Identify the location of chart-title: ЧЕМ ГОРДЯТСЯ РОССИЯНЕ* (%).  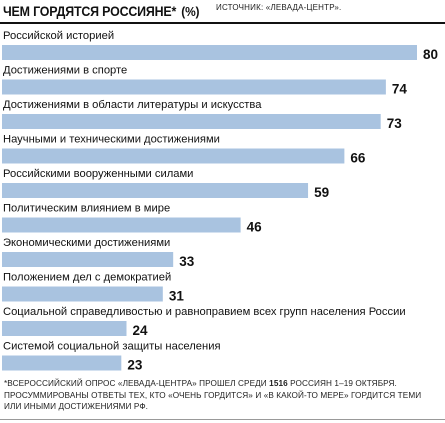
(101, 11).